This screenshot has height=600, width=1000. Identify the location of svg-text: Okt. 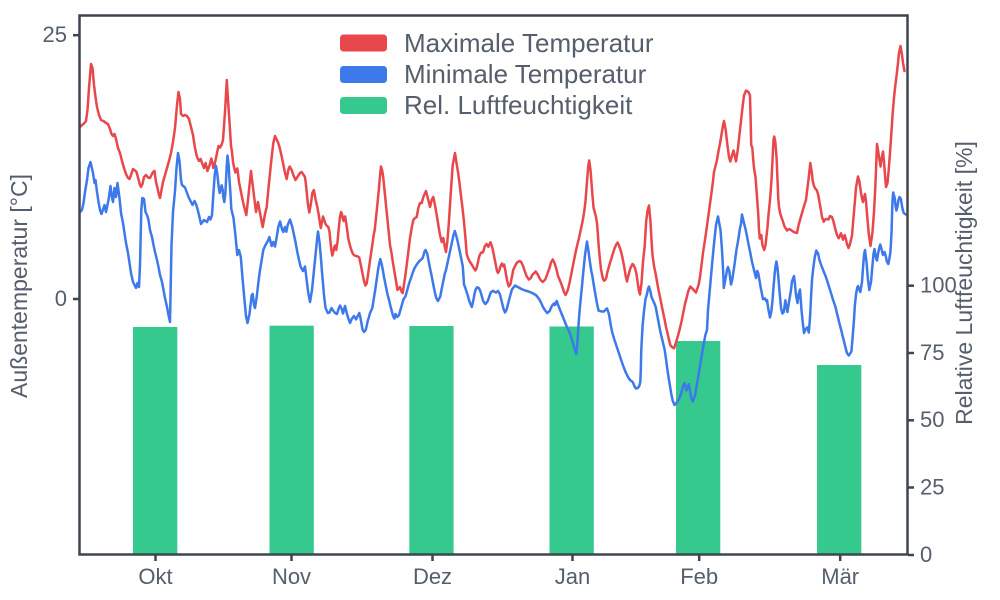
(155, 576).